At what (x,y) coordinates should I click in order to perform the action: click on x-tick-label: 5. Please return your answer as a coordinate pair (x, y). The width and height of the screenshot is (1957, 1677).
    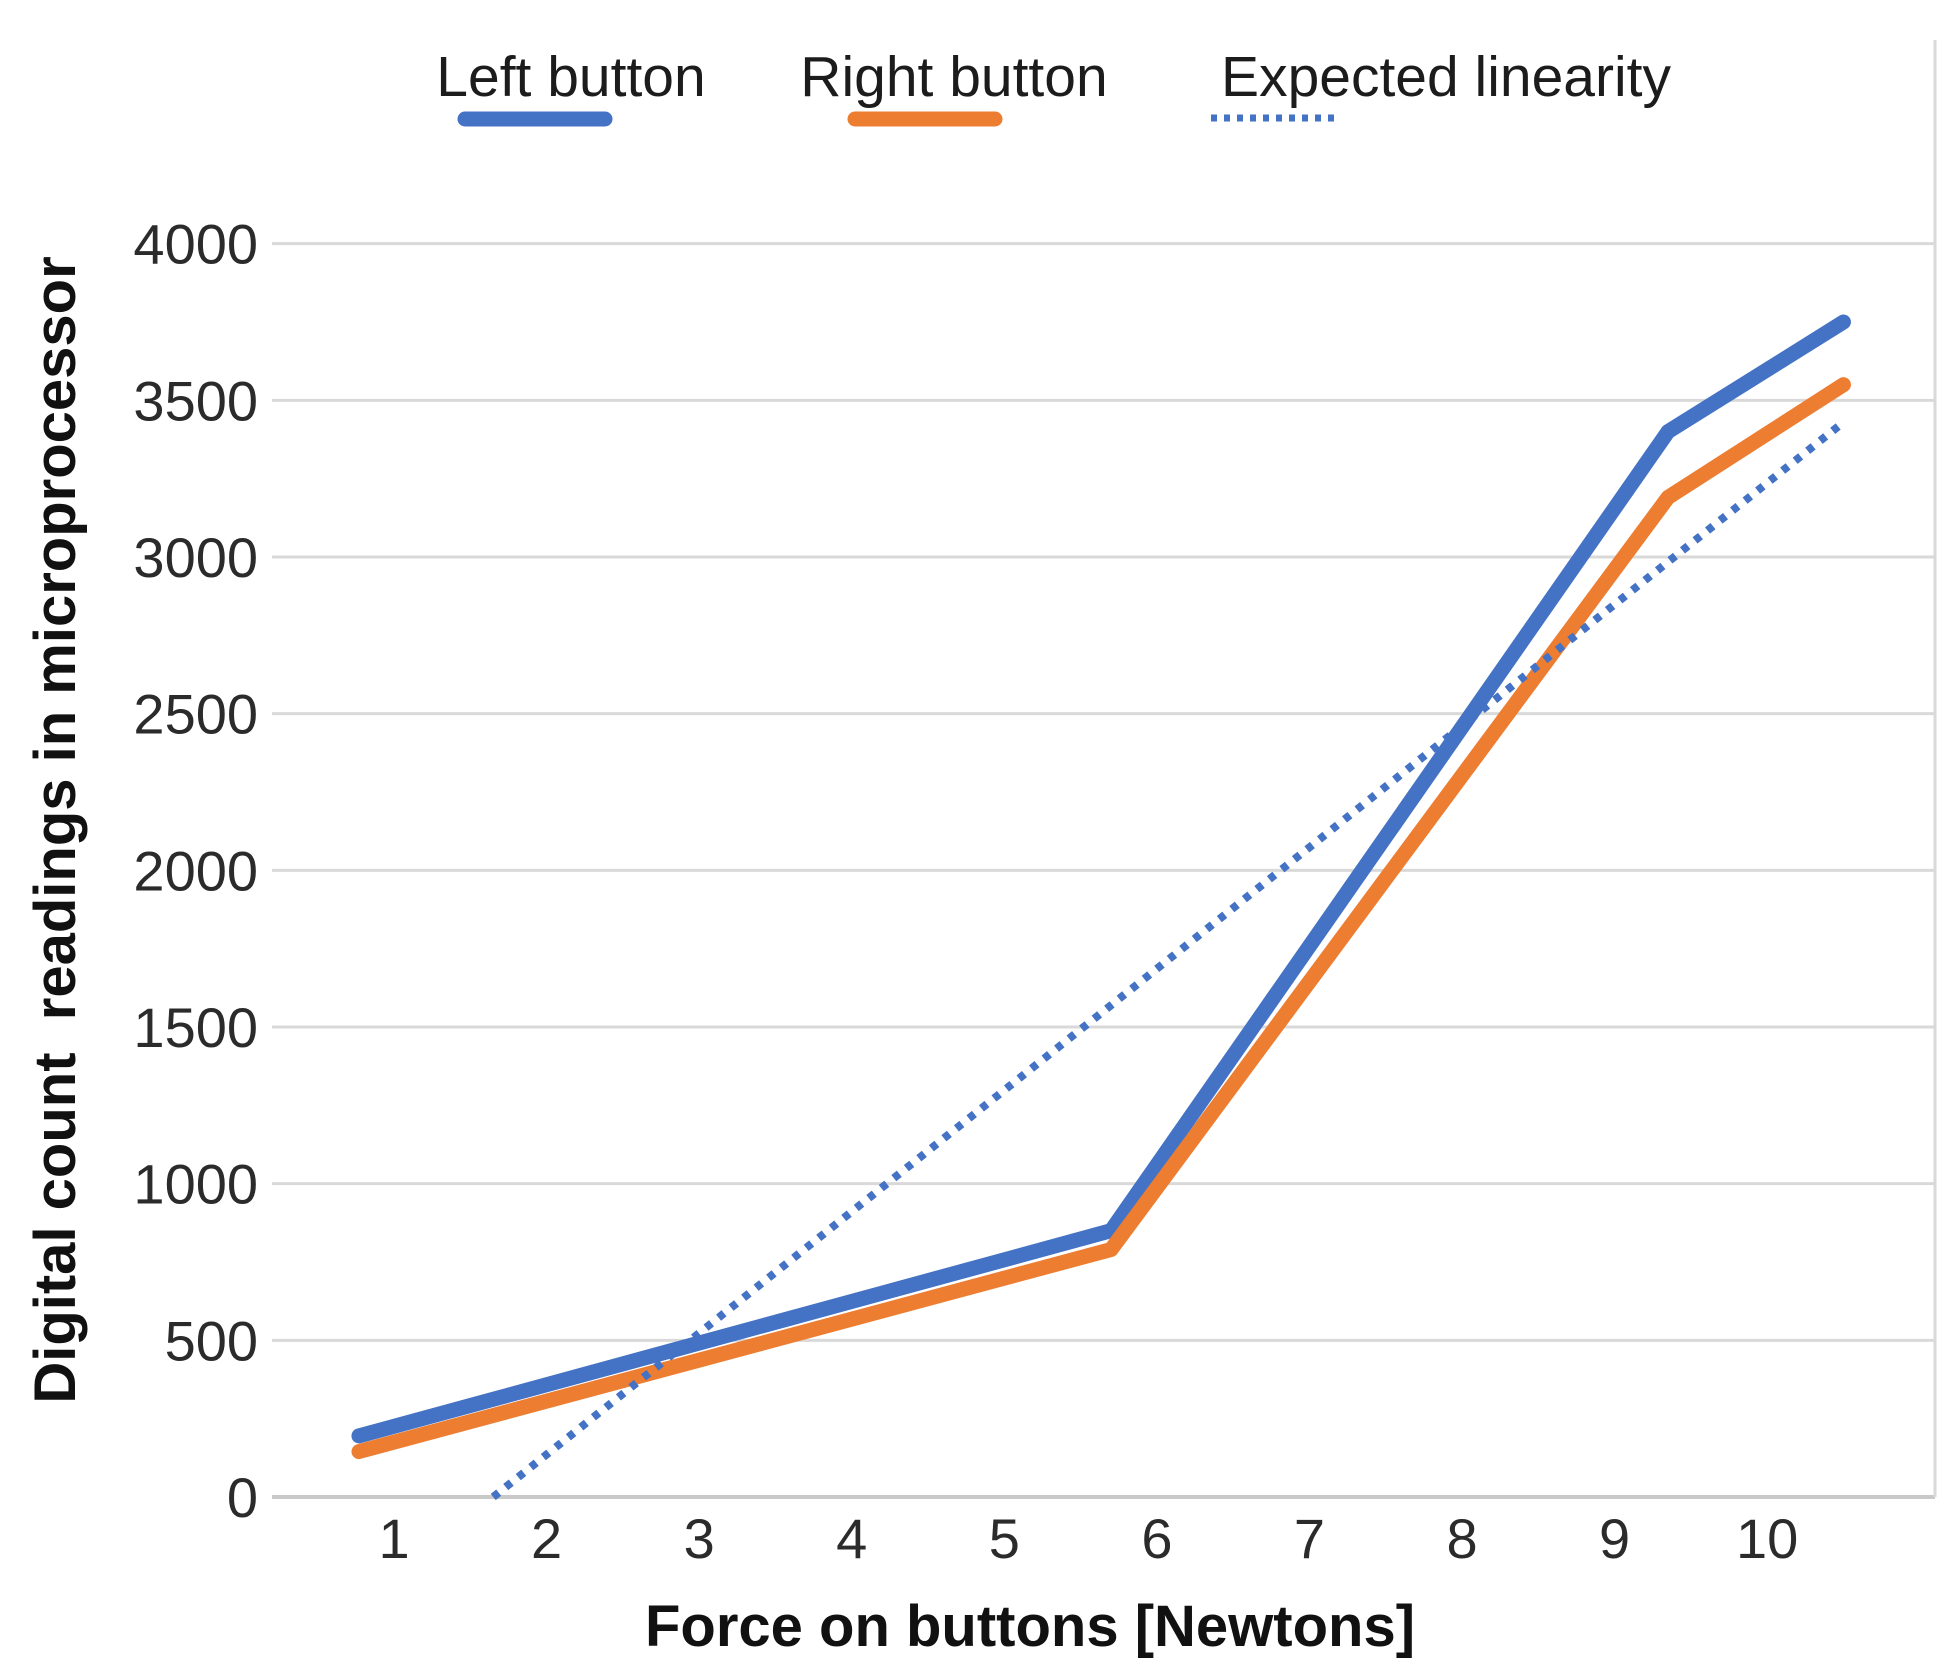
    Looking at the image, I should click on (1004, 1538).